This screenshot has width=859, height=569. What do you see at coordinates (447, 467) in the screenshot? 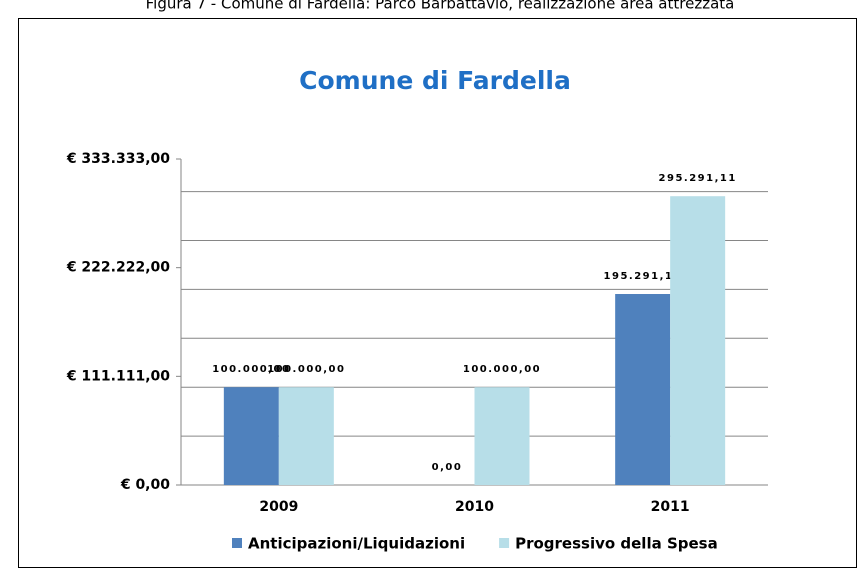
I see `value-label: 0,00` at bounding box center [447, 467].